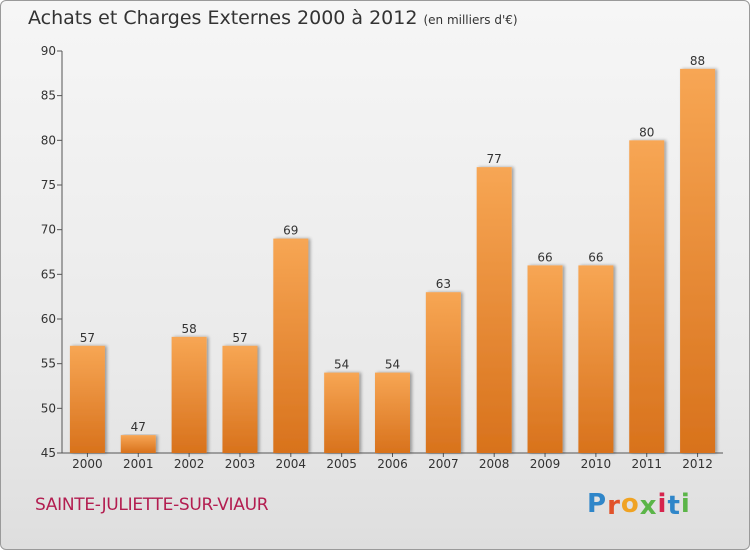  Describe the element at coordinates (443, 284) in the screenshot. I see `value-label-2007: 63` at that location.